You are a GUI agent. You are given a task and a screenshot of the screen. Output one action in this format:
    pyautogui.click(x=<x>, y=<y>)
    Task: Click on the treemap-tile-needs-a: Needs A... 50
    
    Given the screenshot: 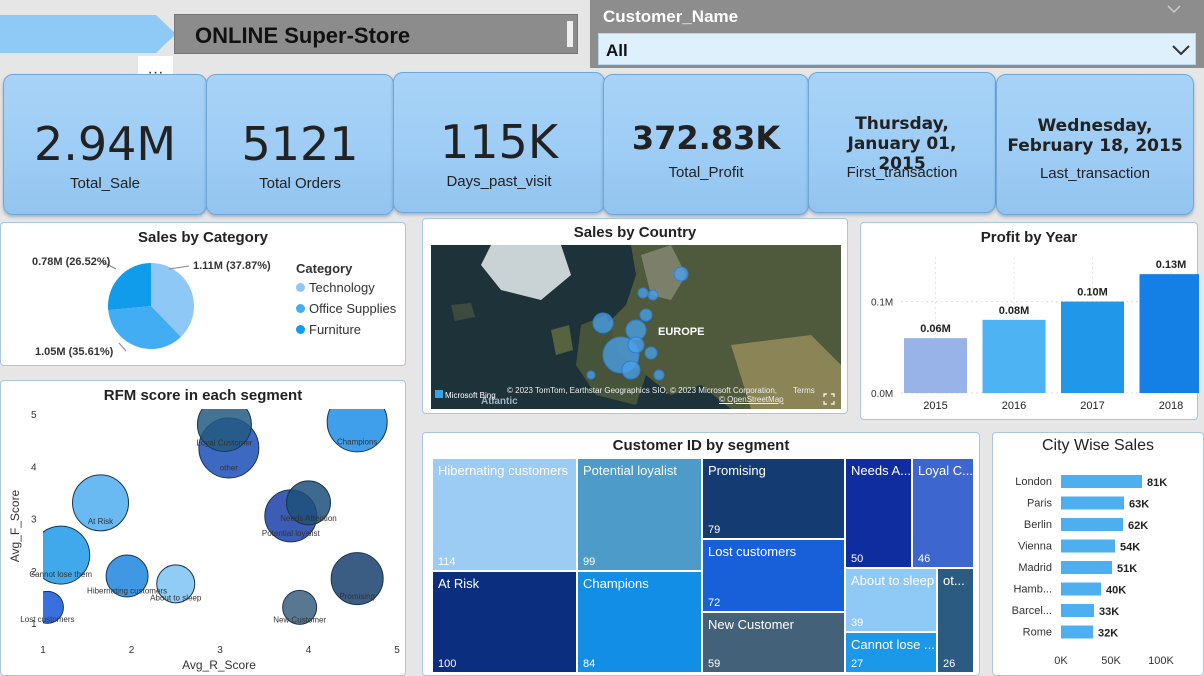 What is the action you would take?
    pyautogui.click(x=878, y=513)
    